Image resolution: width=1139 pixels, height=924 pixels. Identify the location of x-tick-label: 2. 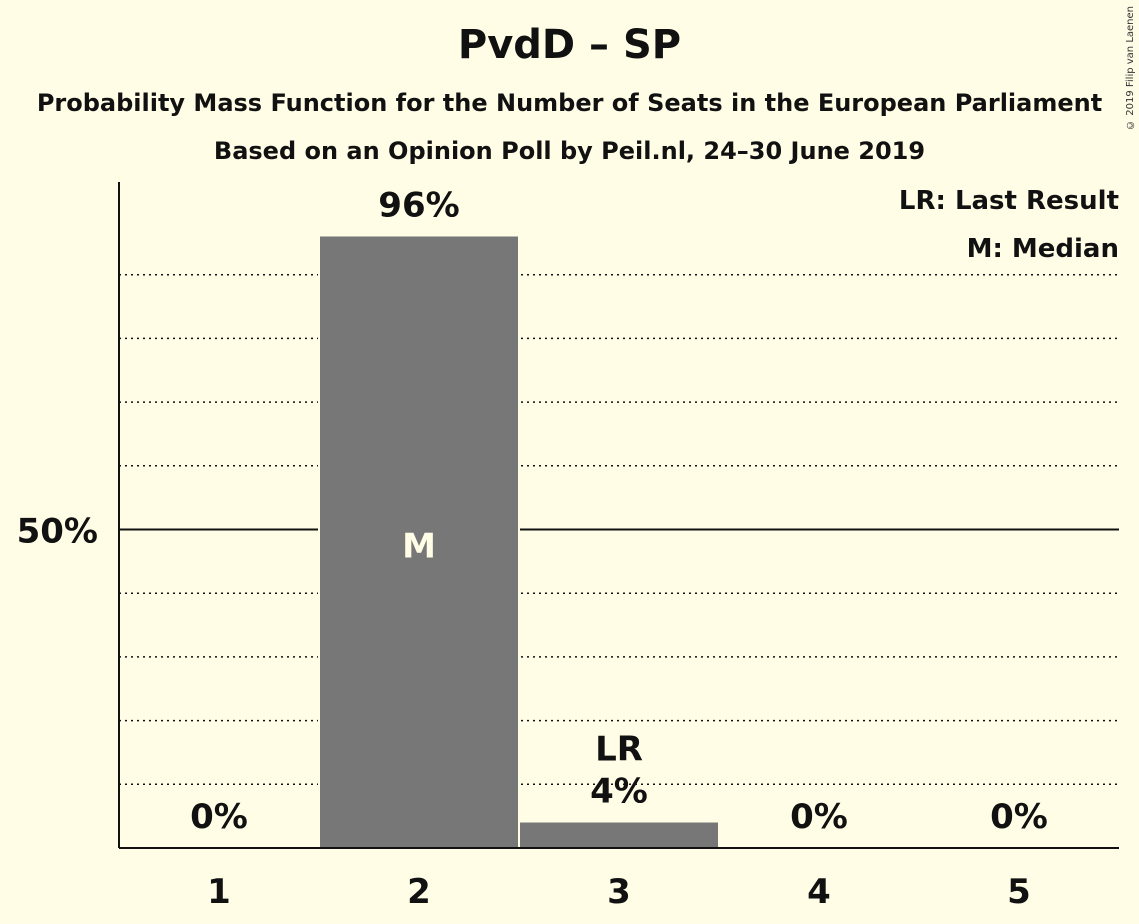
(419, 892).